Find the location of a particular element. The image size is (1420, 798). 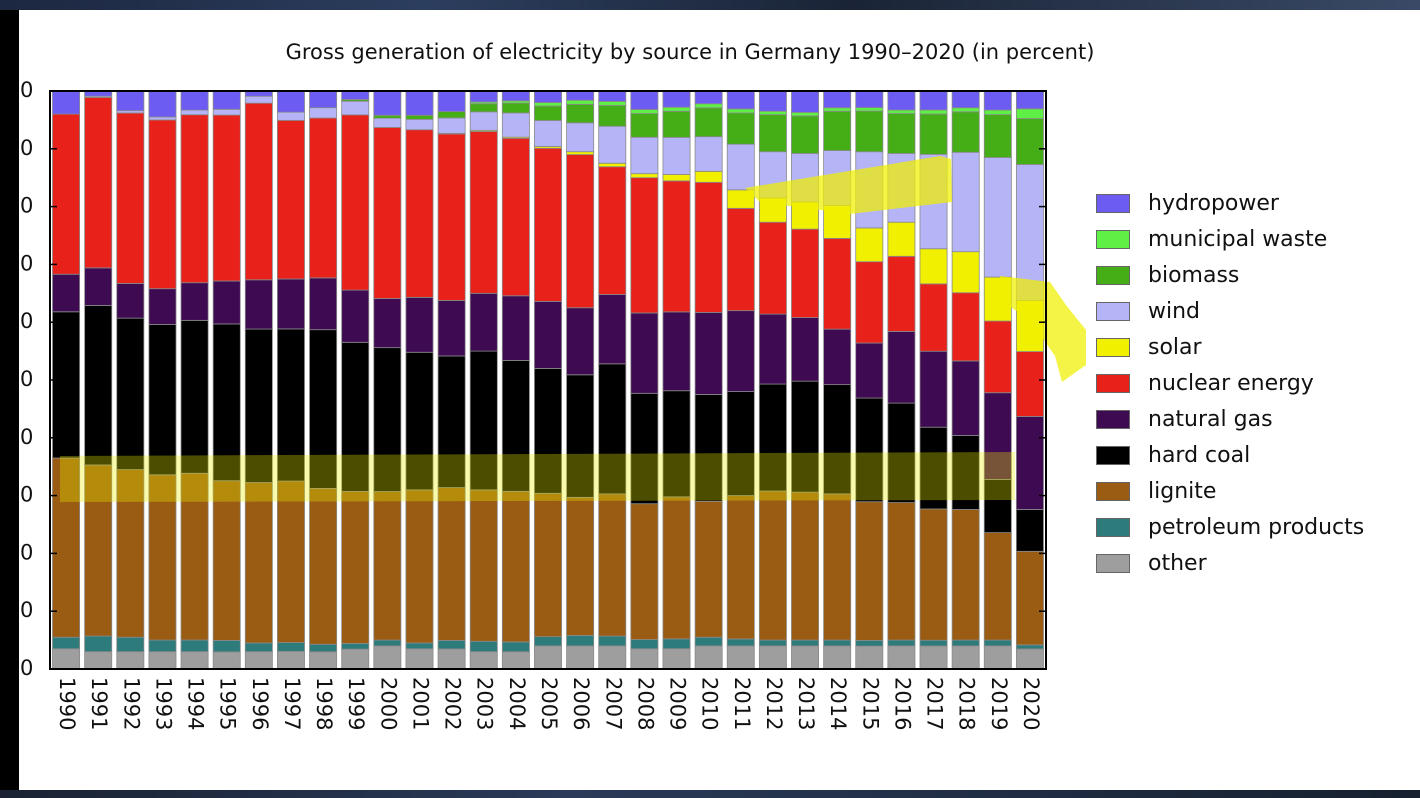

bar-segment-municipal-waste-2018 is located at coordinates (965, 110).